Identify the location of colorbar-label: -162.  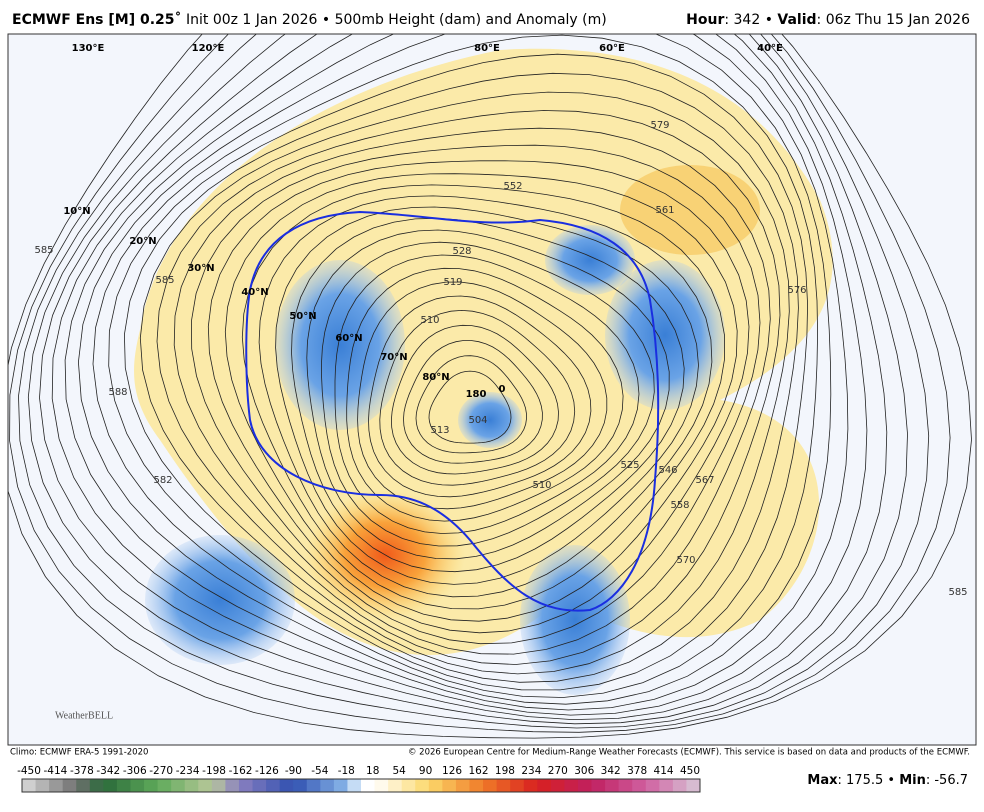
(241, 771).